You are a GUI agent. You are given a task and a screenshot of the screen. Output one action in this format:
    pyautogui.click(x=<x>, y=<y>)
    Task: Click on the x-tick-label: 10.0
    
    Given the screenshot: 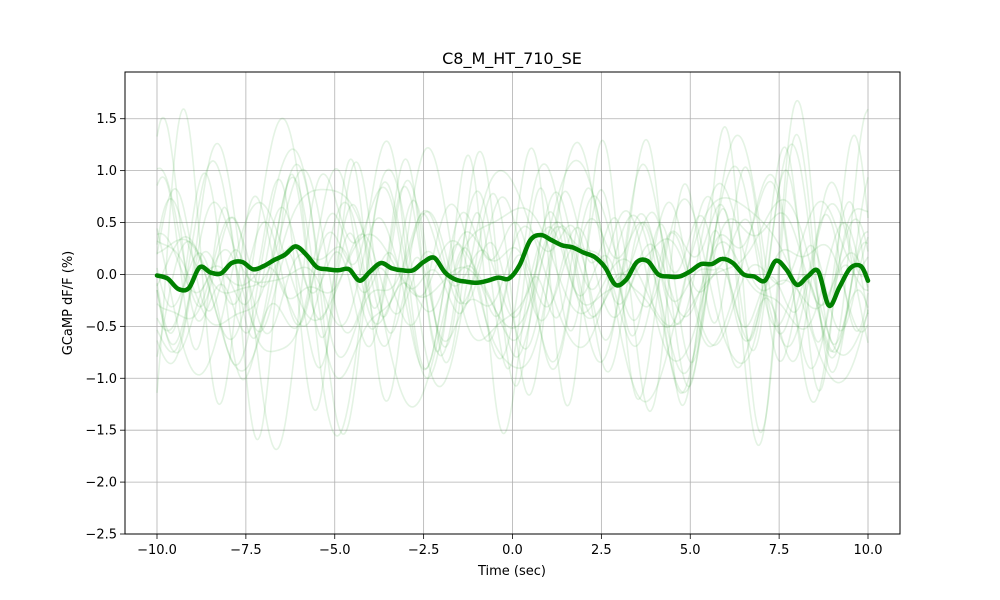 What is the action you would take?
    pyautogui.click(x=868, y=550)
    